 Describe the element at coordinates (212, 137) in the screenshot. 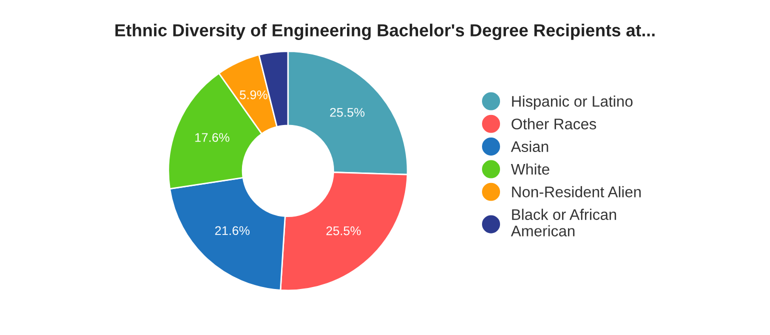

I see `data-label: 17.6%` at that location.